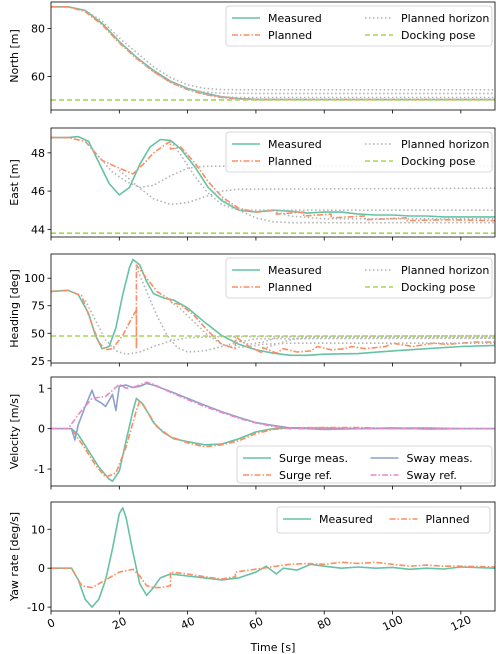  I want to click on y-axis-label: Velocity [m/s], so click(14, 431).